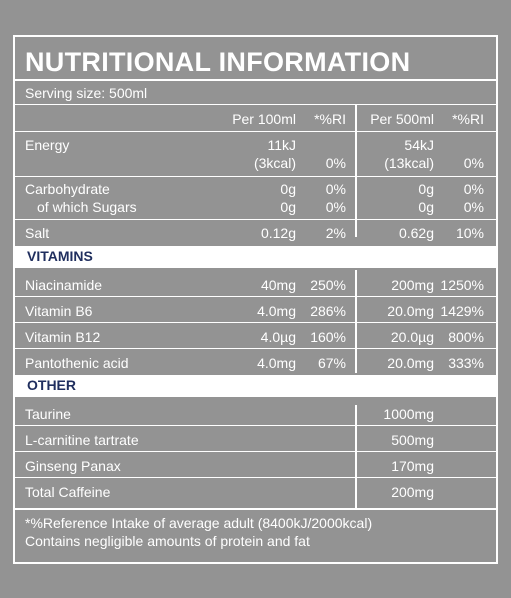 The image size is (511, 598). What do you see at coordinates (462, 311) in the screenshot?
I see `vitamin-ri500: 1429%` at bounding box center [462, 311].